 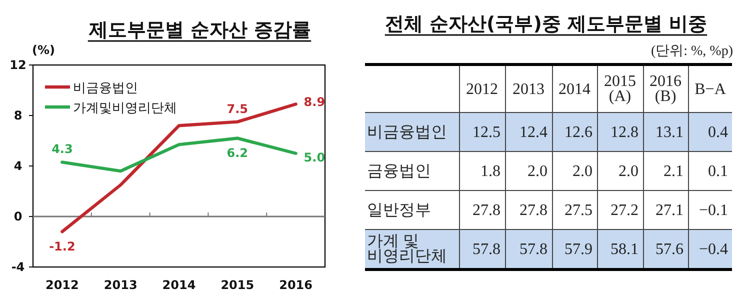 I want to click on data-label: 5.0, so click(x=315, y=157).